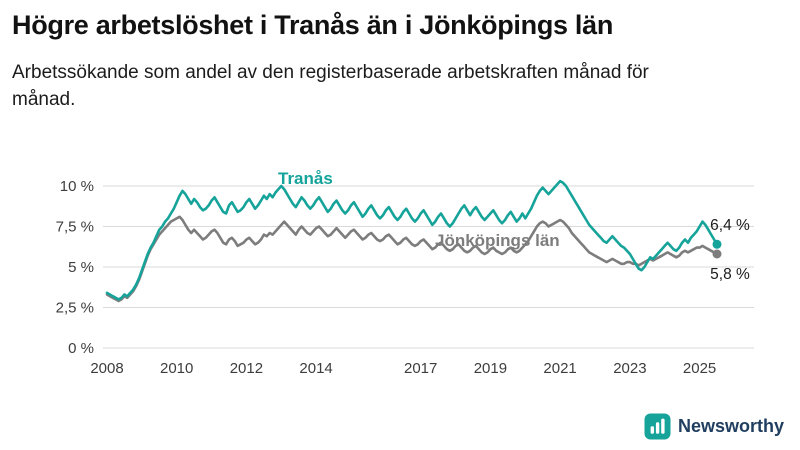 Image resolution: width=800 pixels, height=450 pixels. What do you see at coordinates (75, 307) in the screenshot?
I see `y-tick-label: 2,5 %` at bounding box center [75, 307].